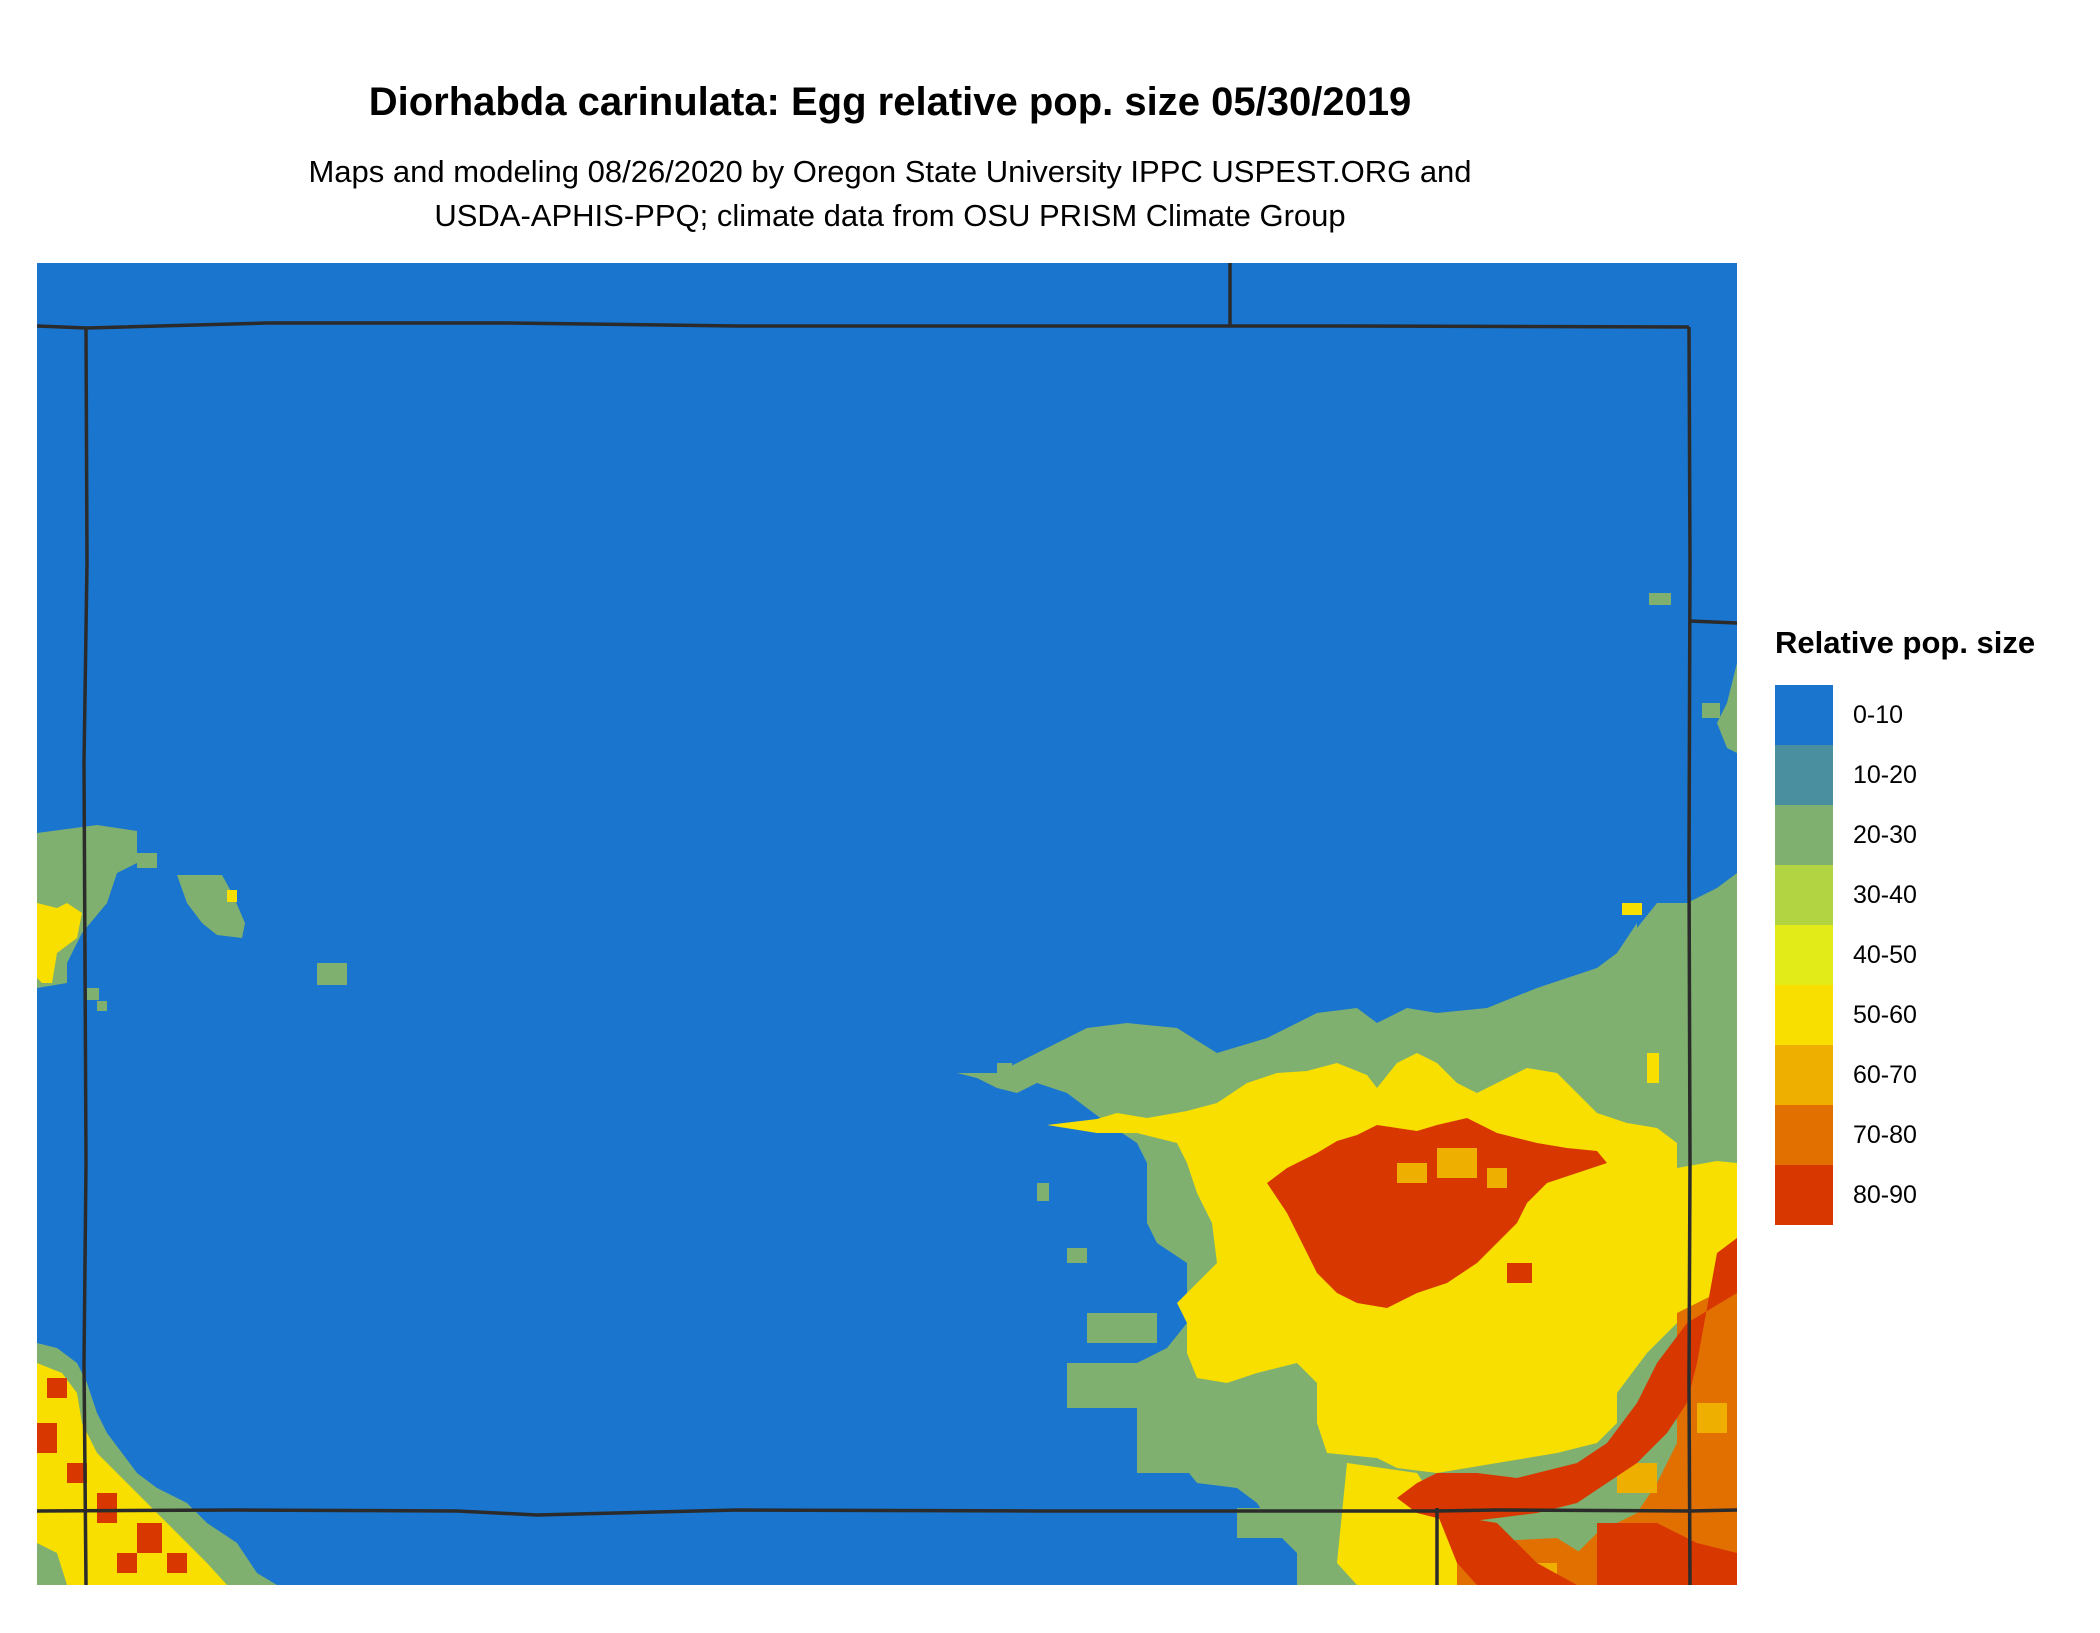  Describe the element at coordinates (1885, 834) in the screenshot. I see `legend-label: 20-30` at that location.